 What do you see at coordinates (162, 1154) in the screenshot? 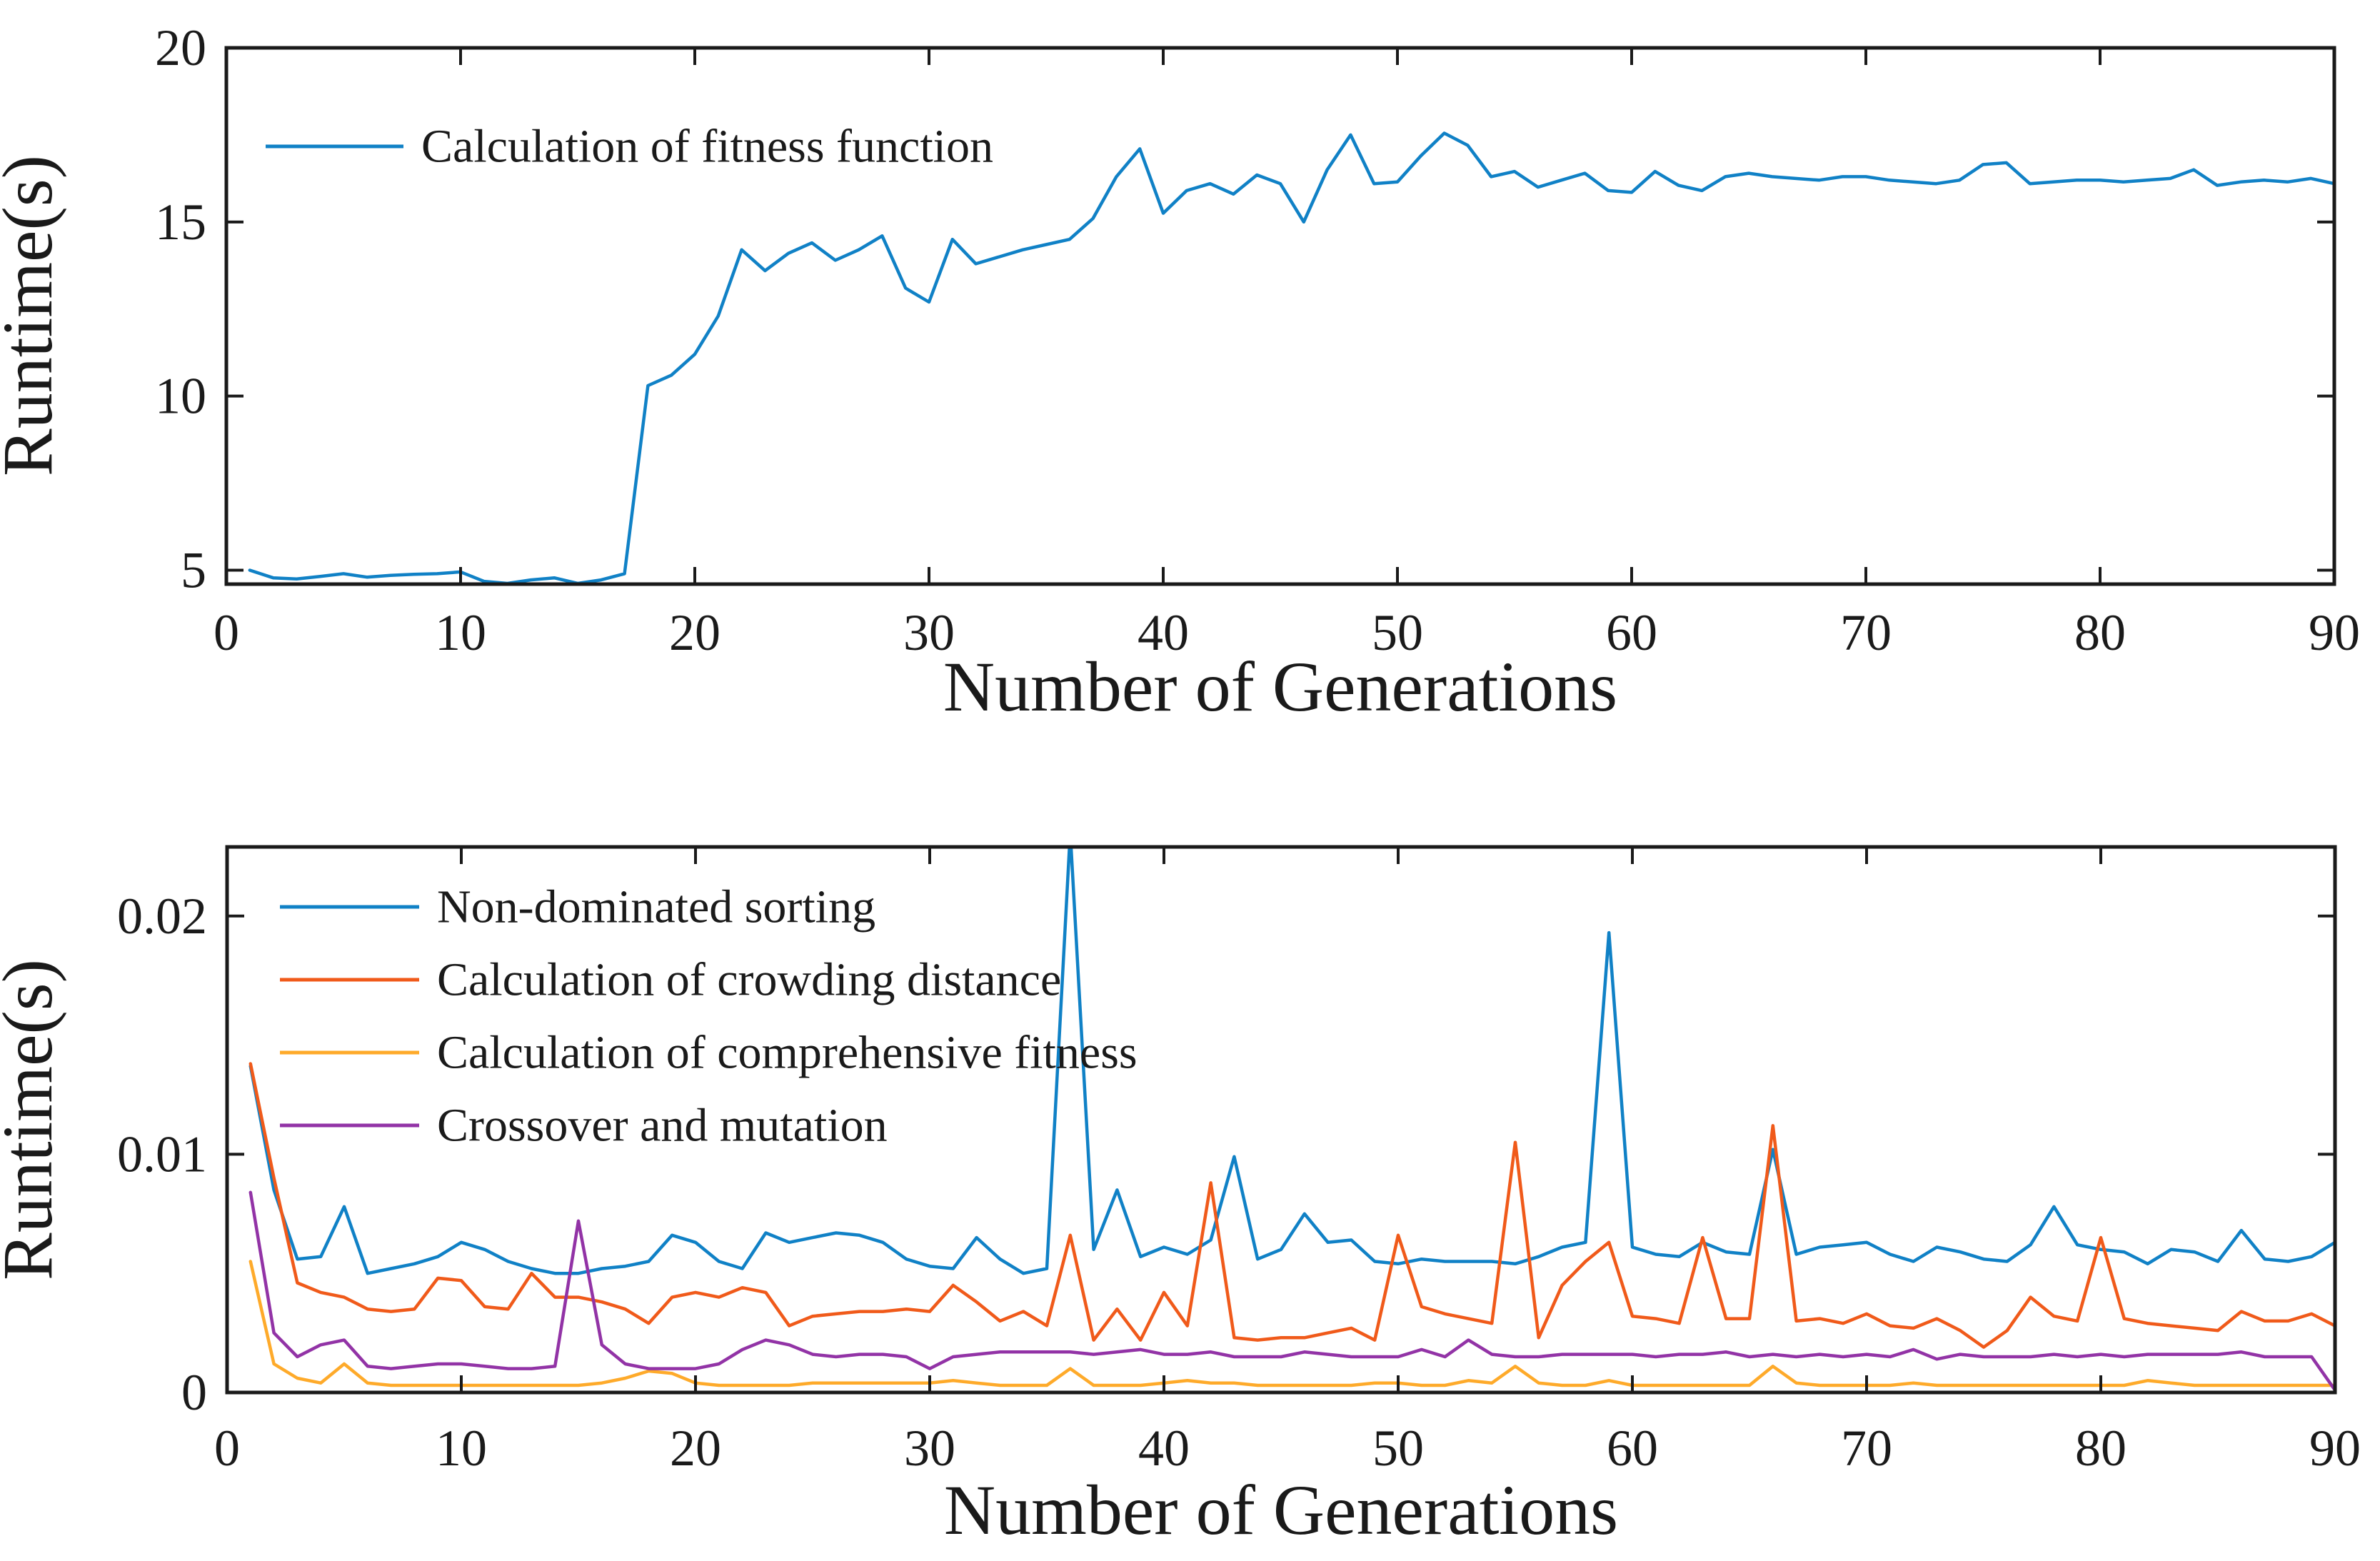
I see `y-tick-label: 0.01` at bounding box center [162, 1154].